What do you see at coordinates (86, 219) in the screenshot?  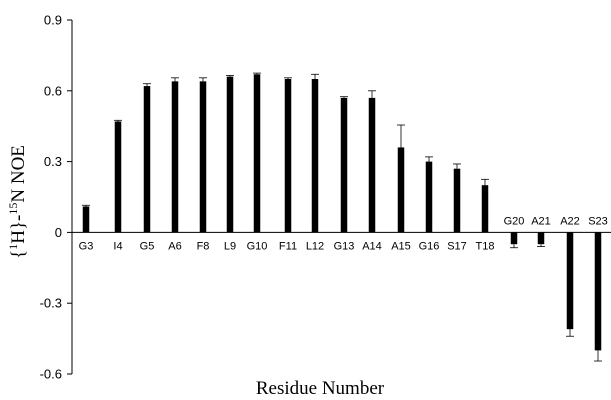 I see `bar-G3` at bounding box center [86, 219].